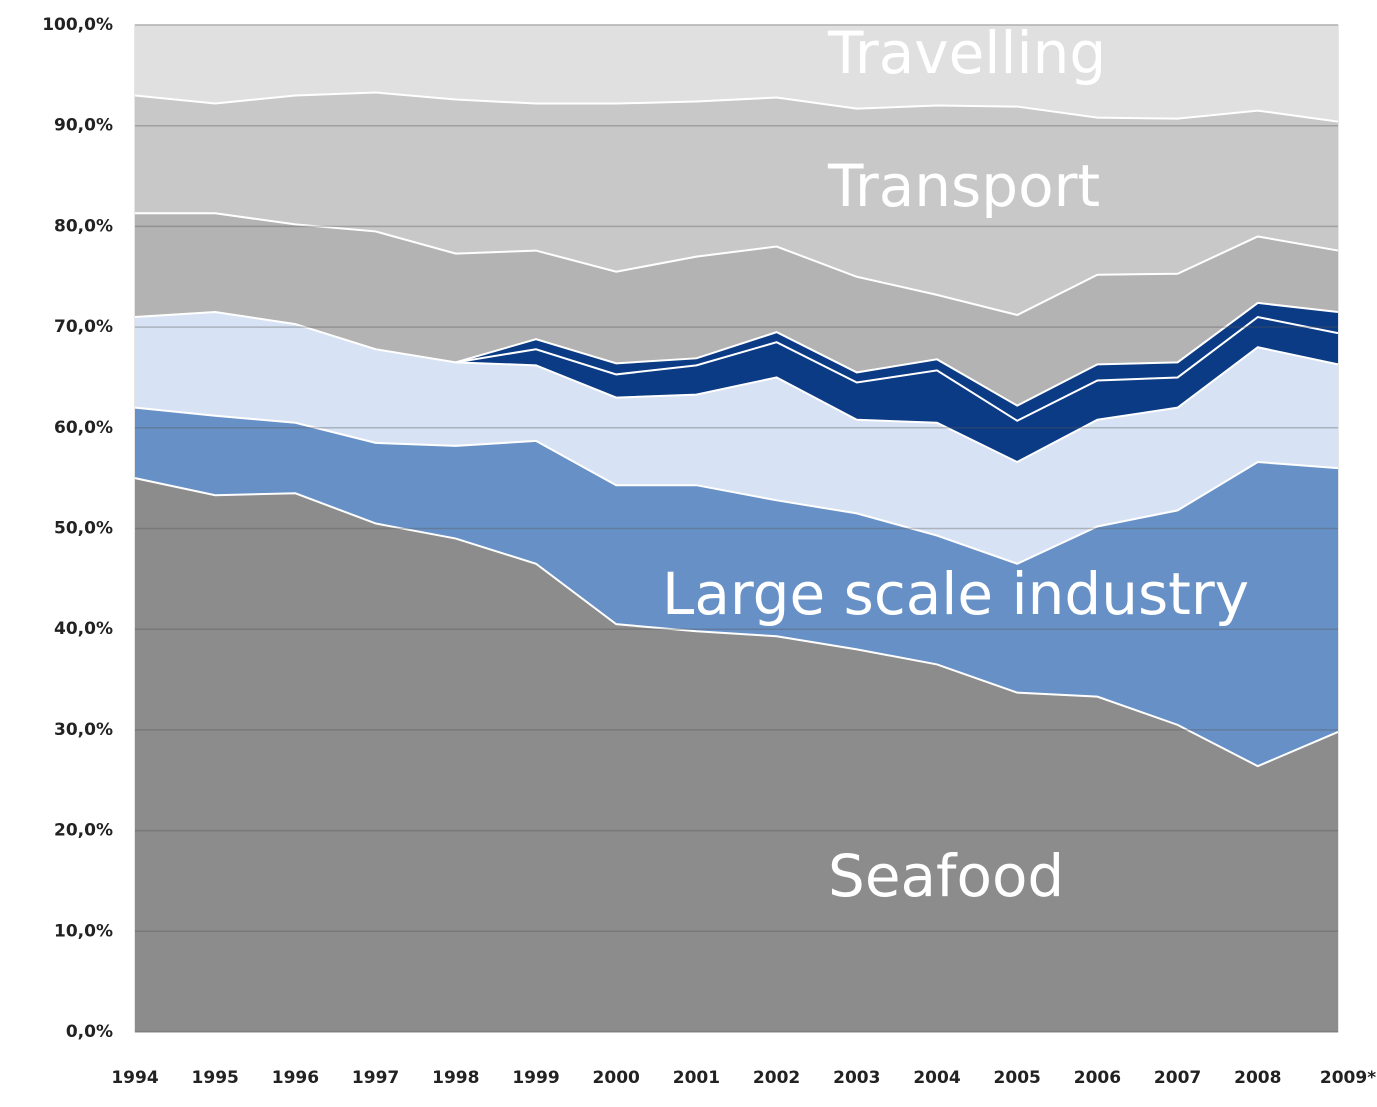 This screenshot has height=1107, width=1377. What do you see at coordinates (696, 1078) in the screenshot?
I see `x-tick-label: 2001` at bounding box center [696, 1078].